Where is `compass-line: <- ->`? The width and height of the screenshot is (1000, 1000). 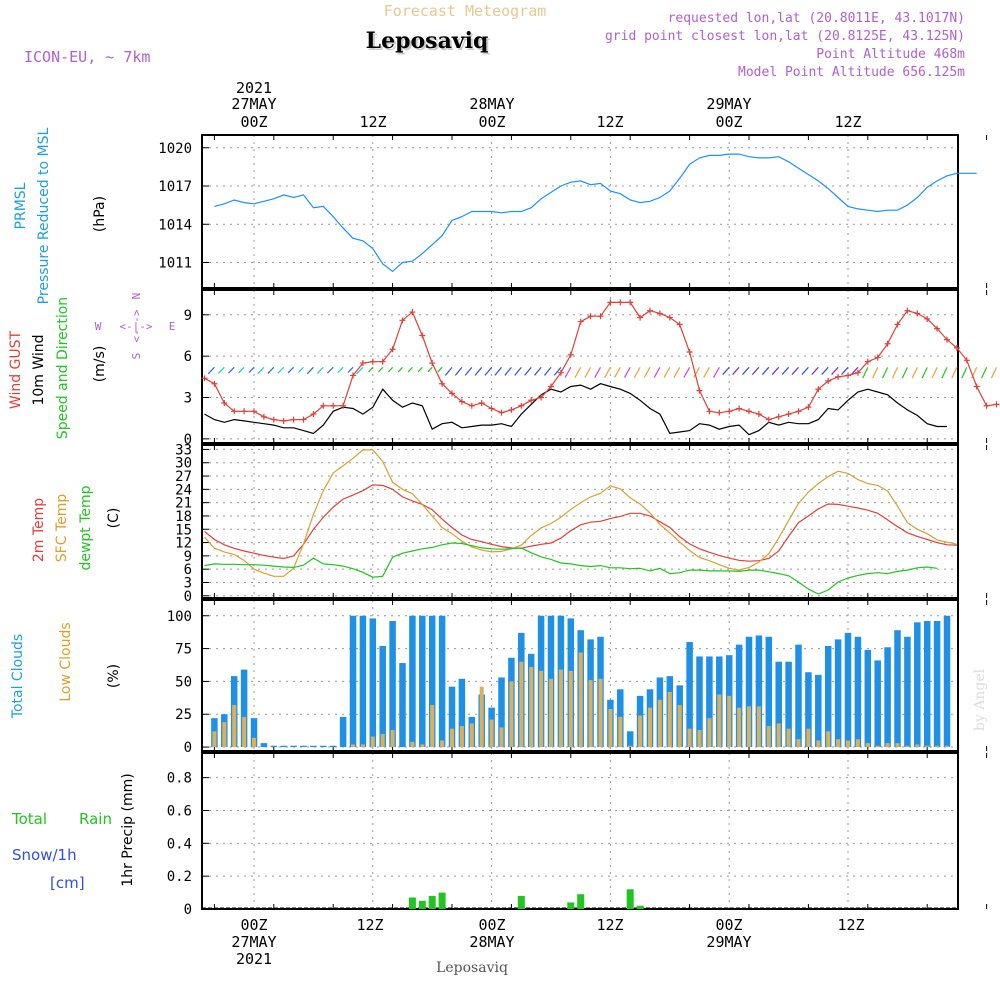 compass-line: <- -> is located at coordinates (136, 325).